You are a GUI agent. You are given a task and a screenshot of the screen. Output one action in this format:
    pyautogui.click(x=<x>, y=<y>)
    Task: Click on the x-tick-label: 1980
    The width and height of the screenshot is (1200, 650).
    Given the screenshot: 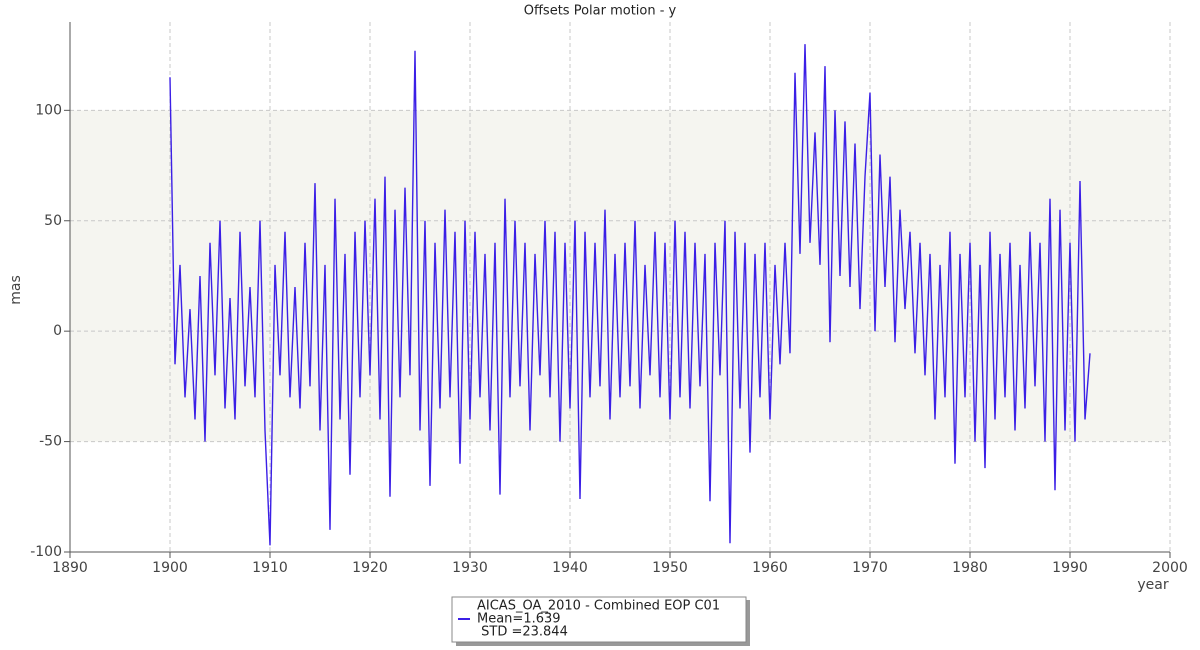 What is the action you would take?
    pyautogui.click(x=970, y=568)
    